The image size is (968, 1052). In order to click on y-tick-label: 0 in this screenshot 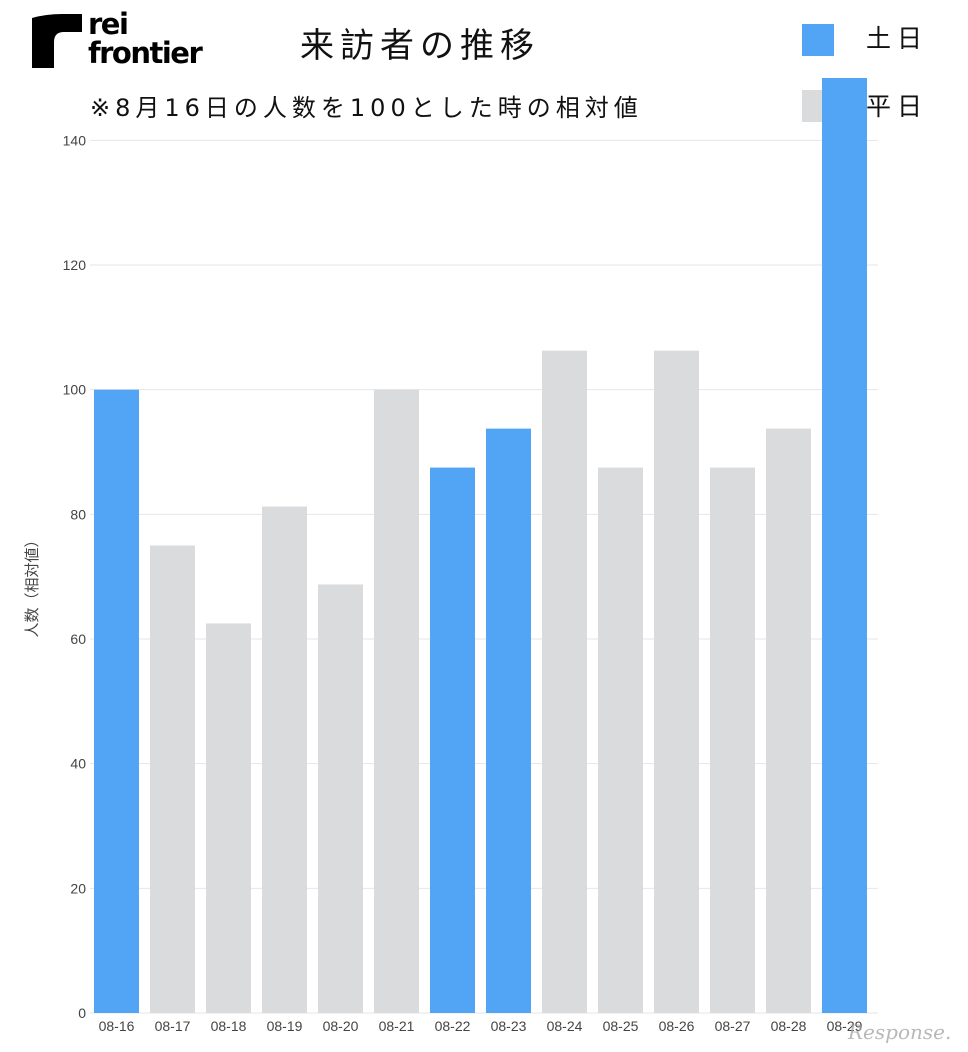, I will do `click(82, 1013)`.